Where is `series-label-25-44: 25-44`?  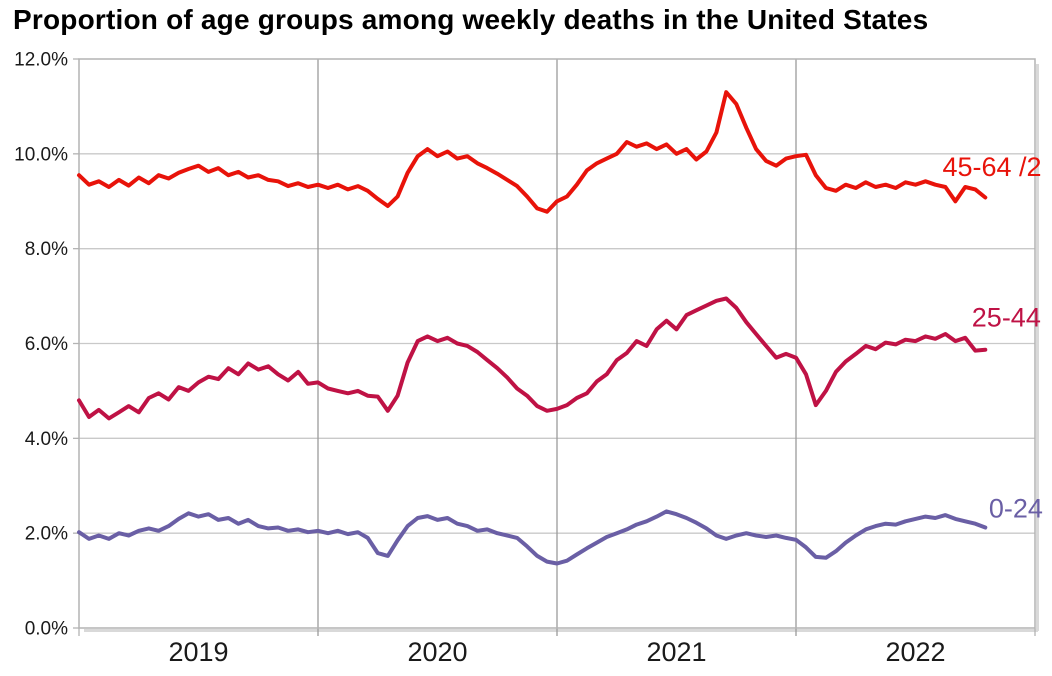 series-label-25-44: 25-44 is located at coordinates (1006, 317).